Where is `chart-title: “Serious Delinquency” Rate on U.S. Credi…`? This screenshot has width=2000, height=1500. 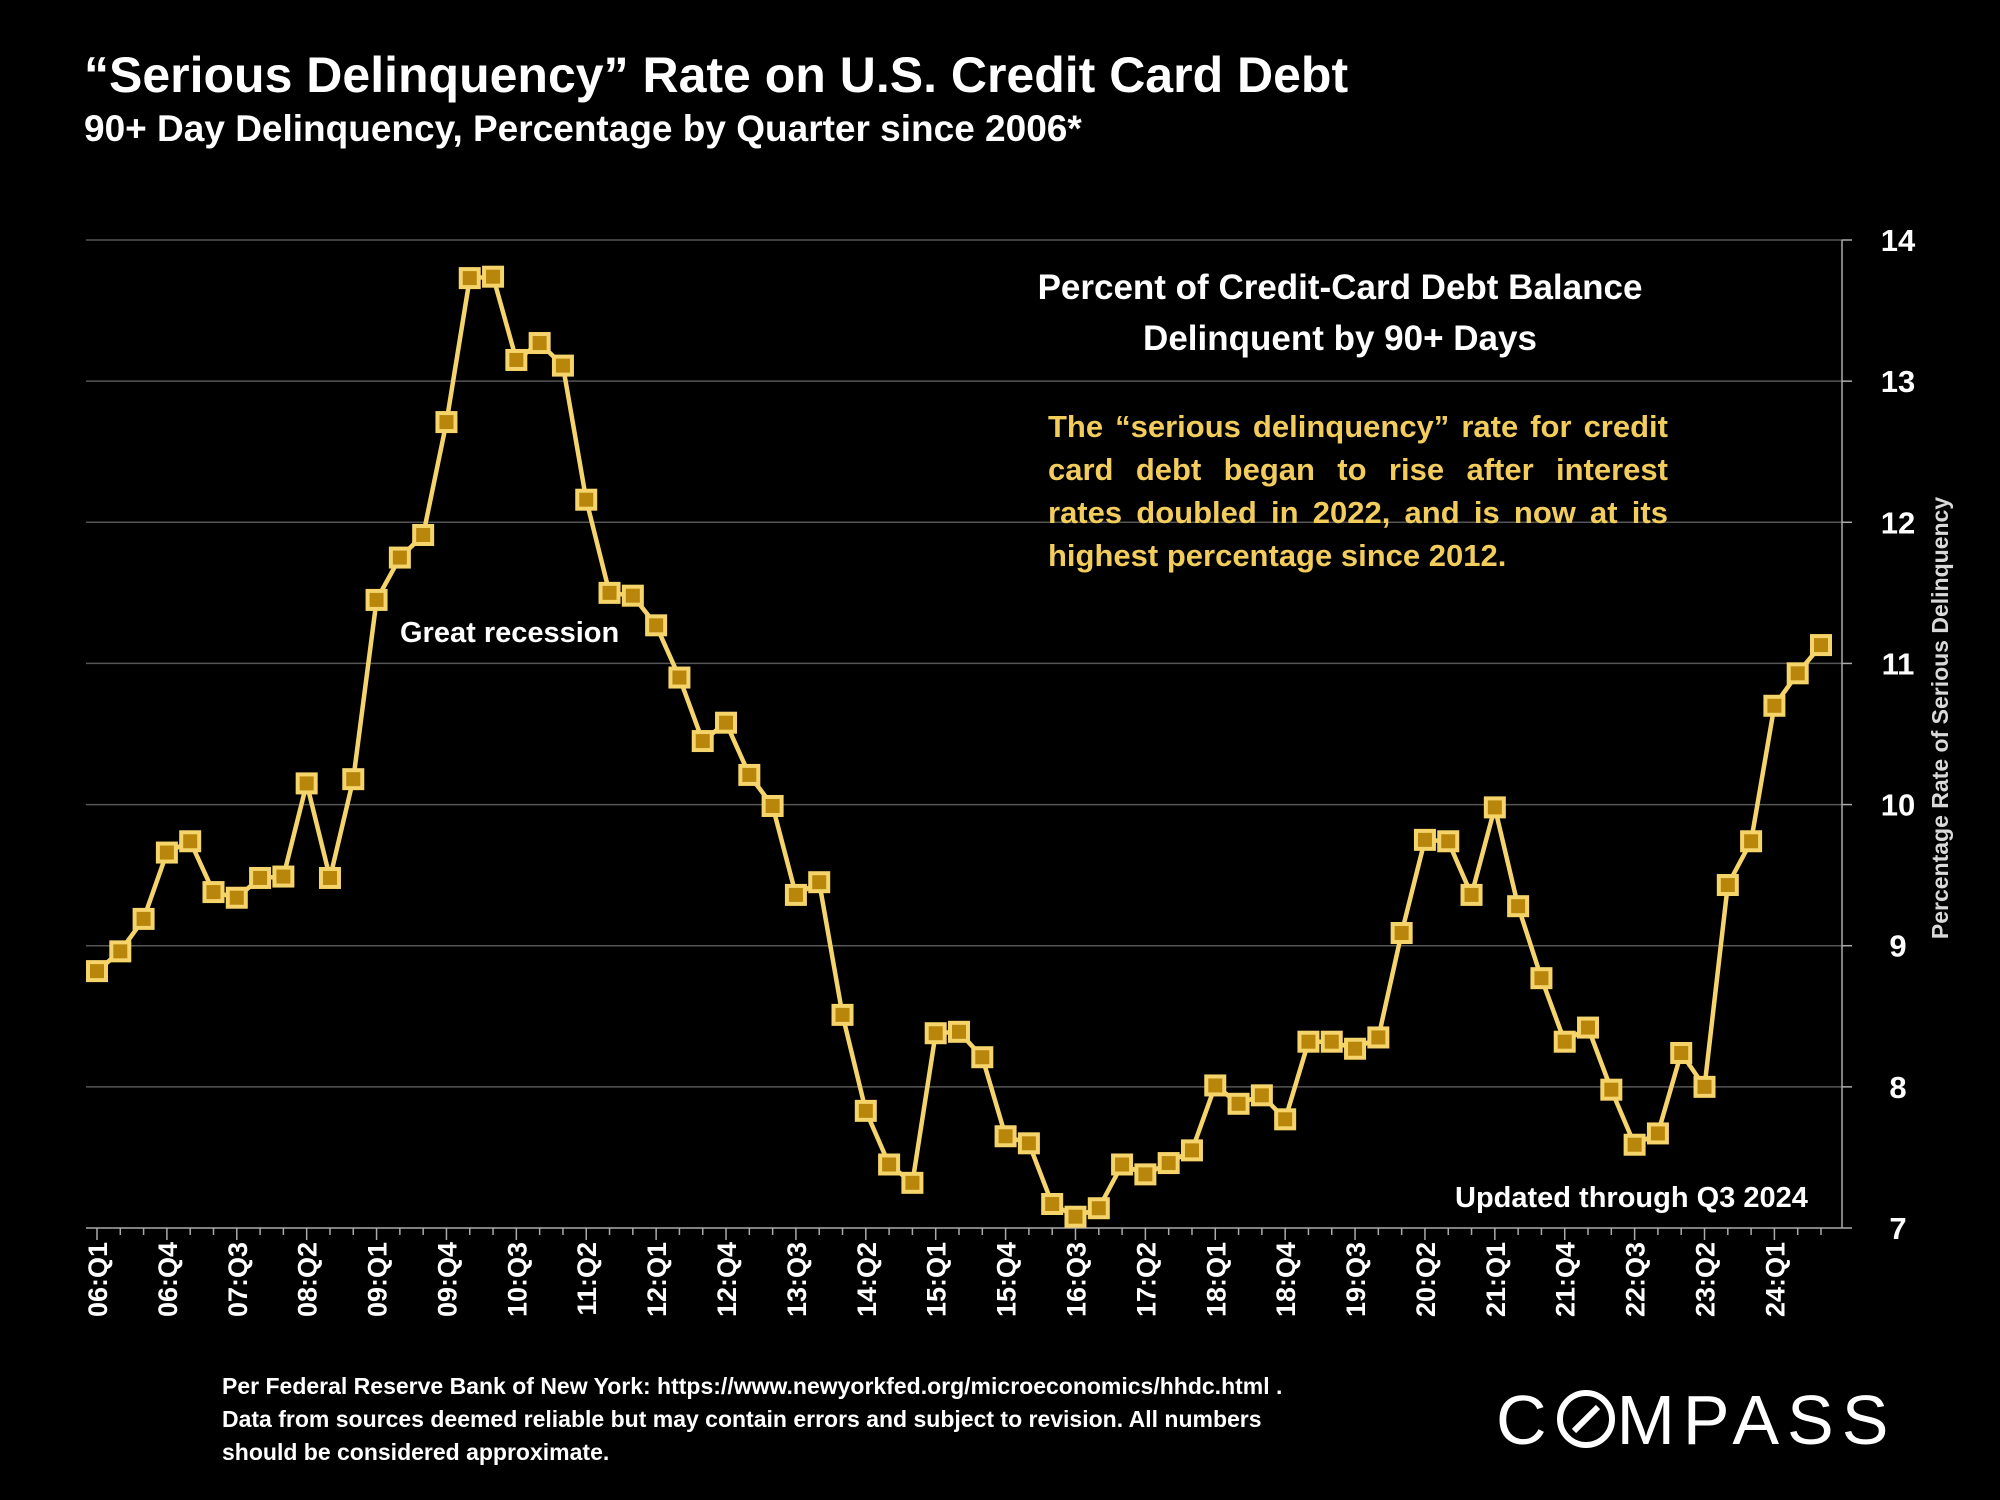 chart-title: “Serious Delinquency” Rate on U.S. Credi… is located at coordinates (716, 75).